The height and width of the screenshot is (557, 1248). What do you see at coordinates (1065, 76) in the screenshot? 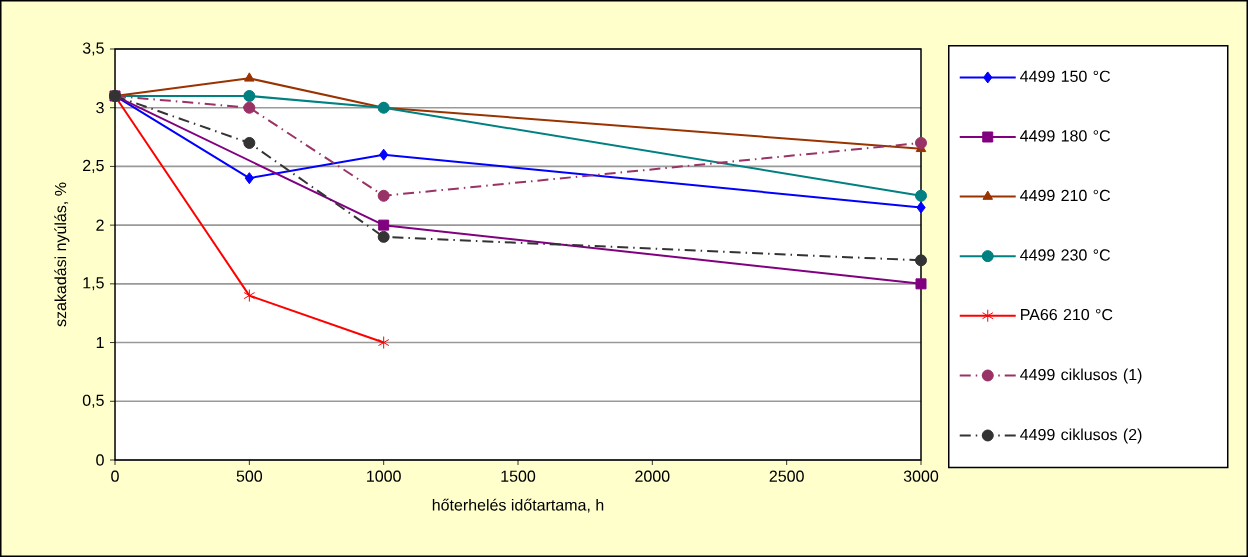
I see `legend-label: 4499 150 °C` at bounding box center [1065, 76].